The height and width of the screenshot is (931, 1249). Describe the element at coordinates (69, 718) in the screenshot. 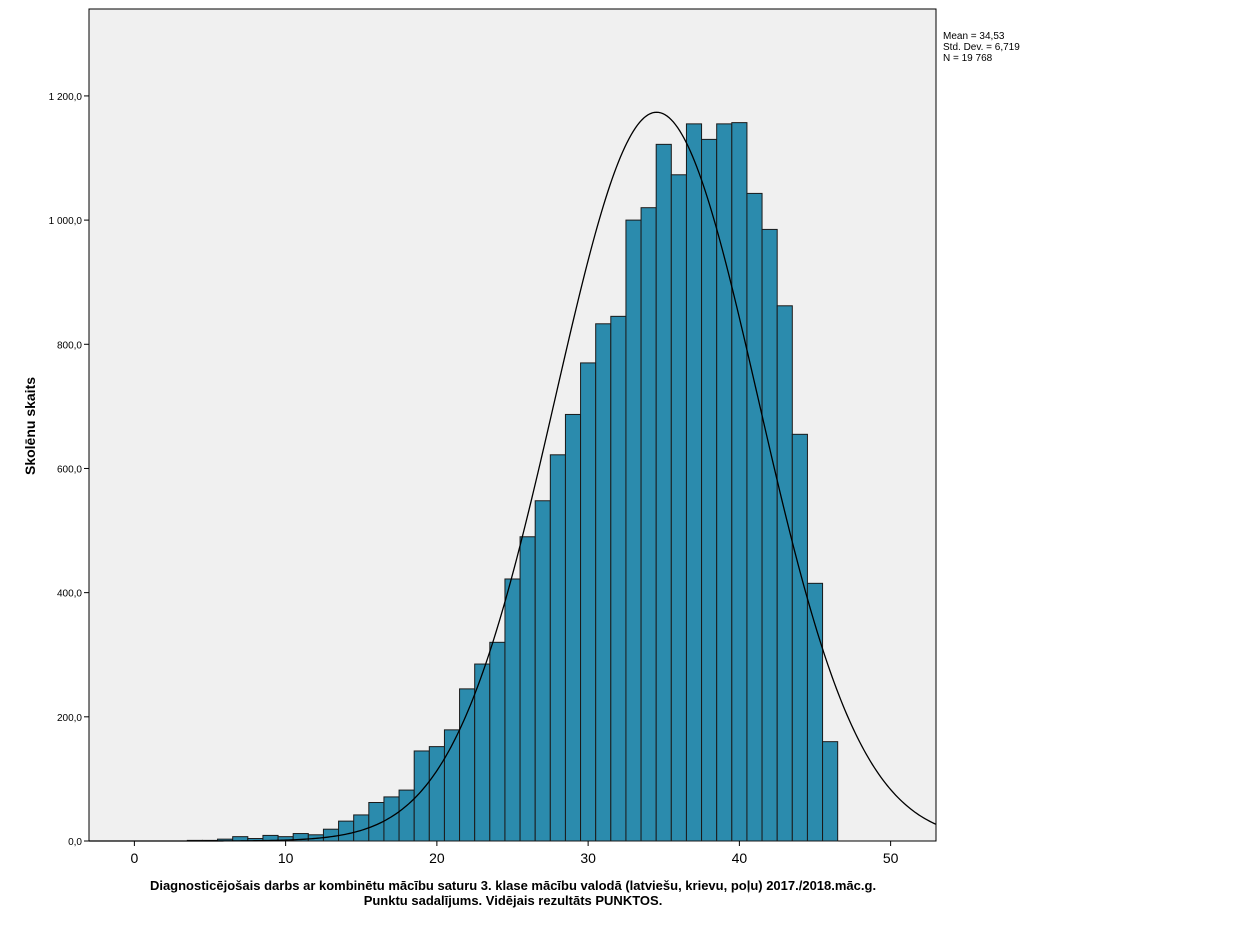

I see `y-tick-label: 200,0` at that location.